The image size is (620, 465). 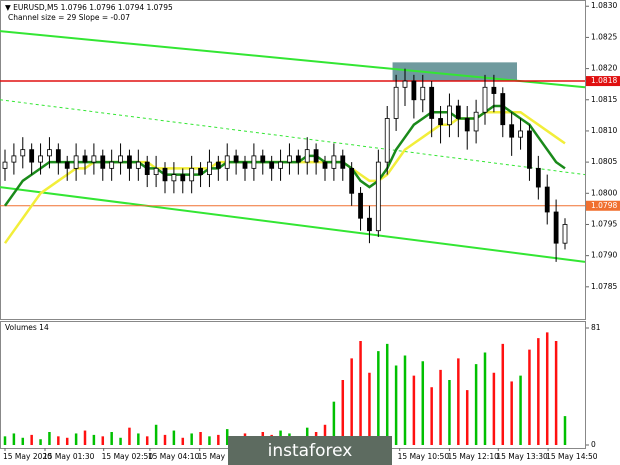 I want to click on watermark: instaforex, so click(x=310, y=451).